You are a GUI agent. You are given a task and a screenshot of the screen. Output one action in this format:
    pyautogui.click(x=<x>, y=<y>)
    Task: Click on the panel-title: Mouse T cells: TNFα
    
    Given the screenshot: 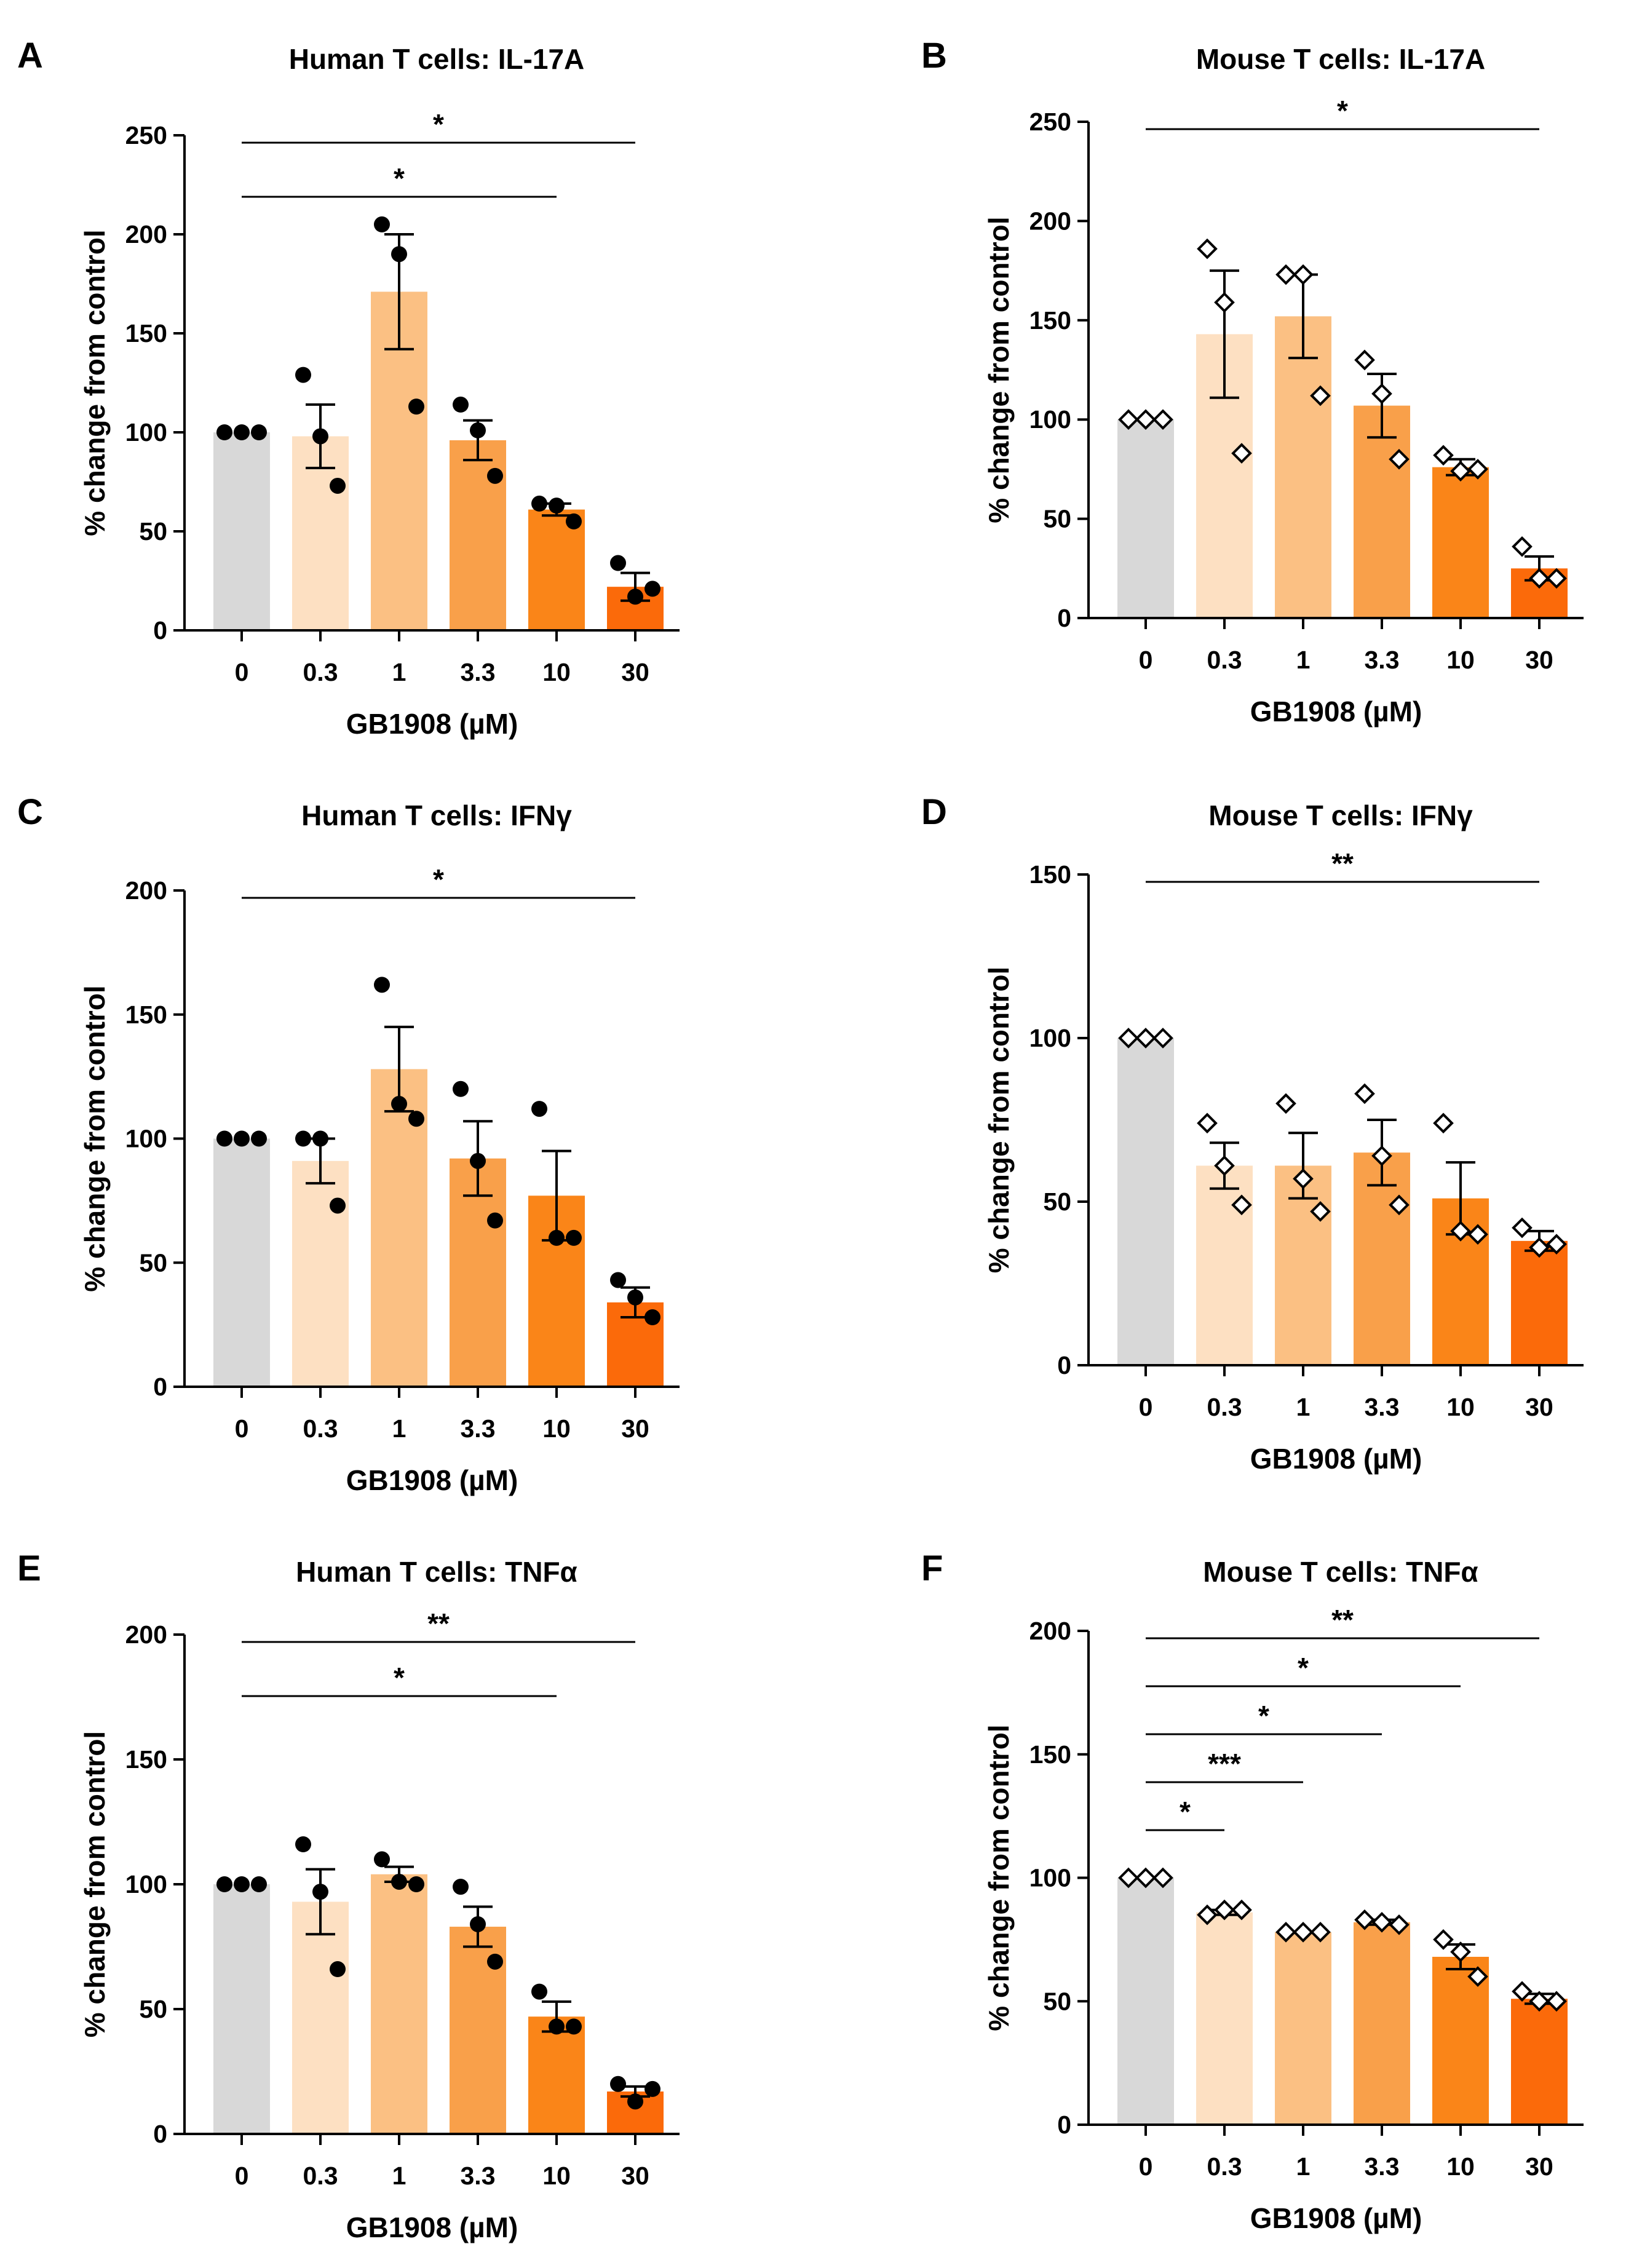 What is the action you would take?
    pyautogui.click(x=1340, y=1572)
    